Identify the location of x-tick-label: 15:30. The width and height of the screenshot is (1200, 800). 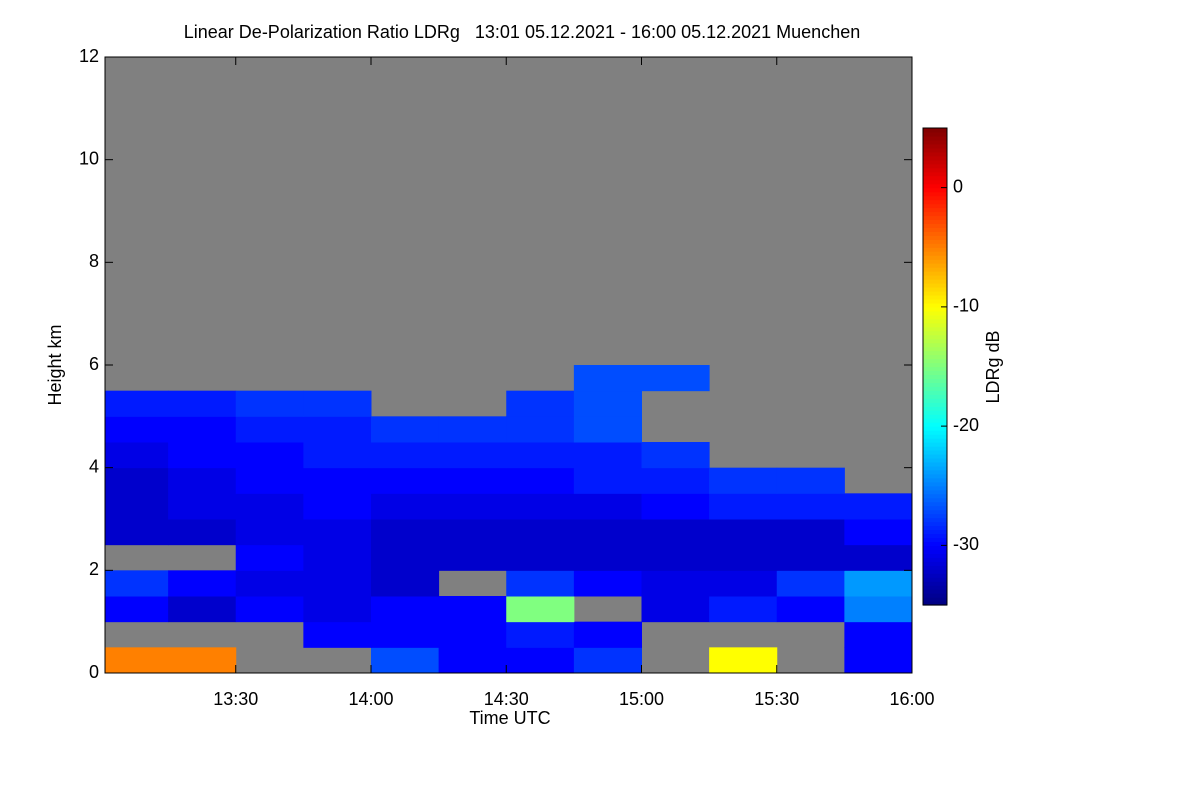
(776, 699).